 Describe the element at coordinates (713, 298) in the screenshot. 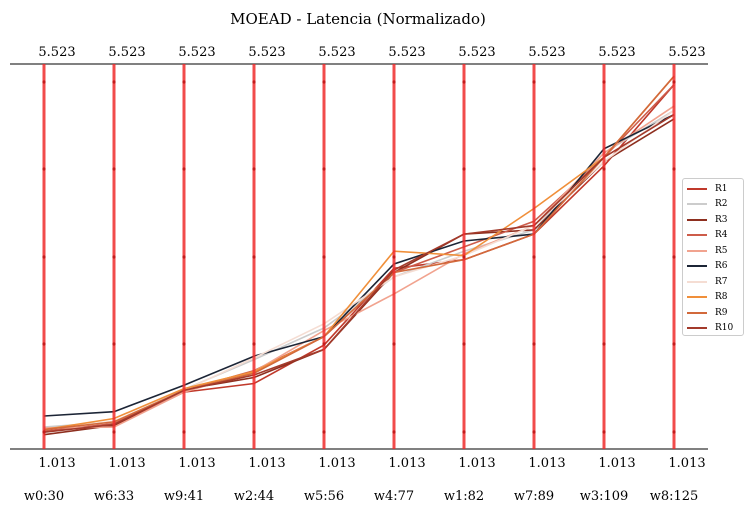

I see `legend-item: R8` at that location.